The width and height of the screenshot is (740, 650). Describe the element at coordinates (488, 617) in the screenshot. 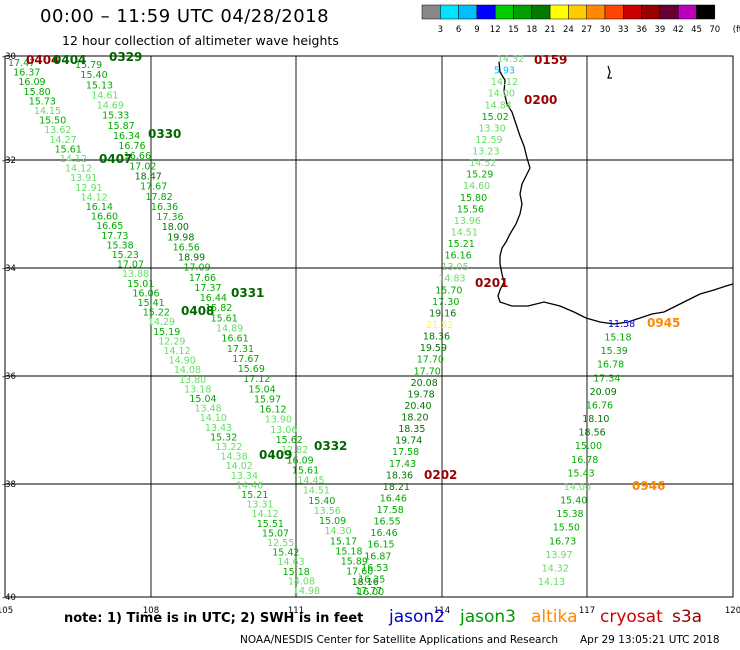

I see `legend-jason3: jason3` at that location.